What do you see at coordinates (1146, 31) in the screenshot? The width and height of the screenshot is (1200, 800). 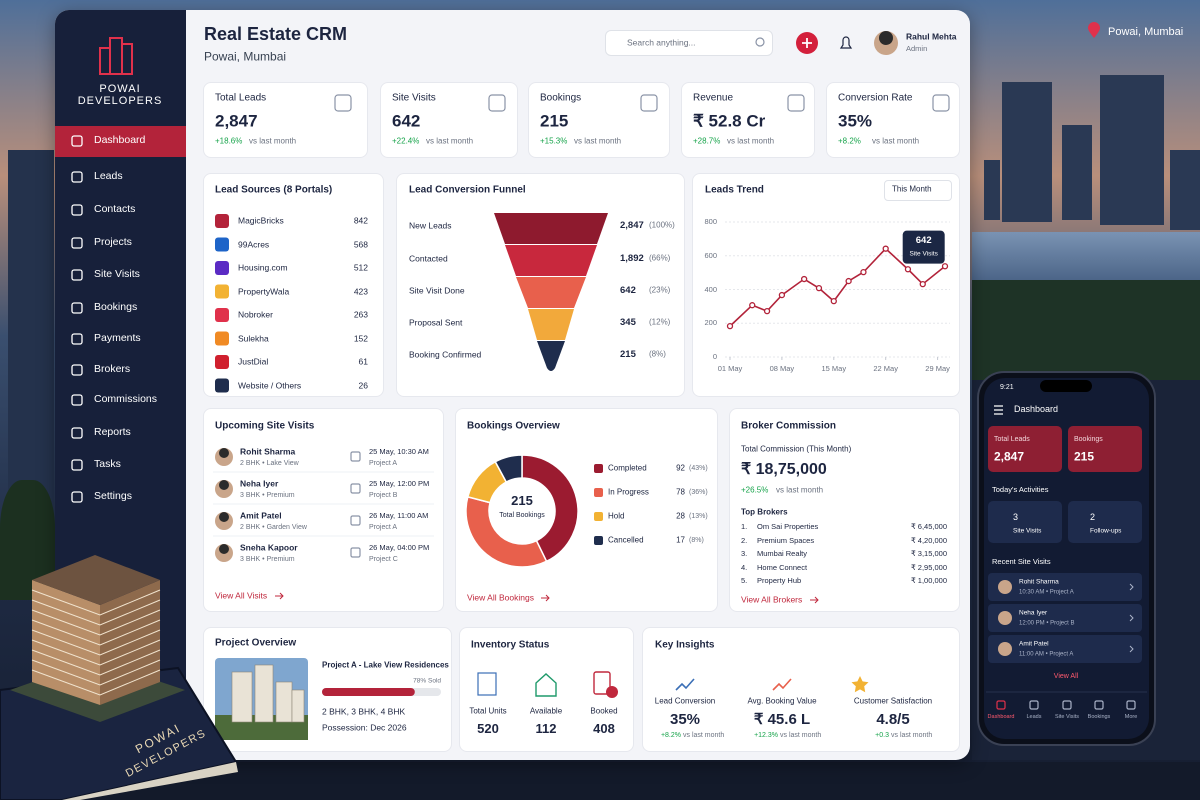 I see `location: Powai, Mumbai` at bounding box center [1146, 31].